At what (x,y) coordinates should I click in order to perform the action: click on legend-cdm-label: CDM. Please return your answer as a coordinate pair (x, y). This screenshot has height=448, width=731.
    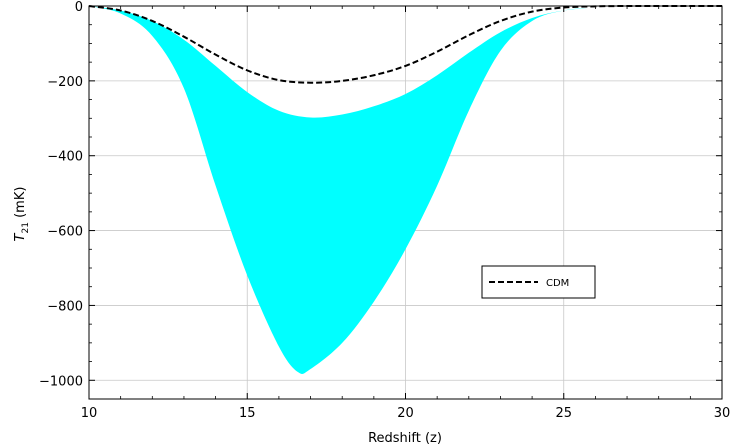
    Looking at the image, I should click on (557, 283).